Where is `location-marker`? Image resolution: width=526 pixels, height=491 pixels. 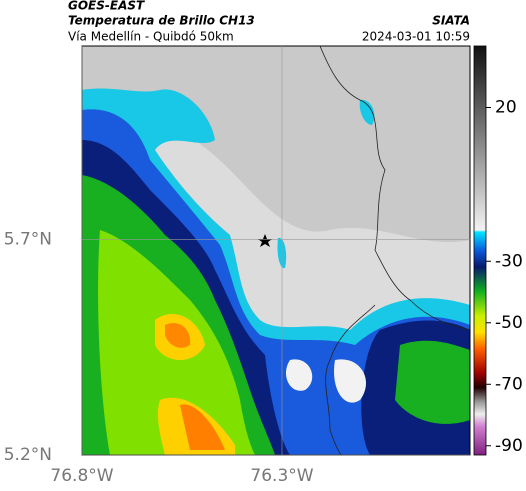
location-marker is located at coordinates (265, 240).